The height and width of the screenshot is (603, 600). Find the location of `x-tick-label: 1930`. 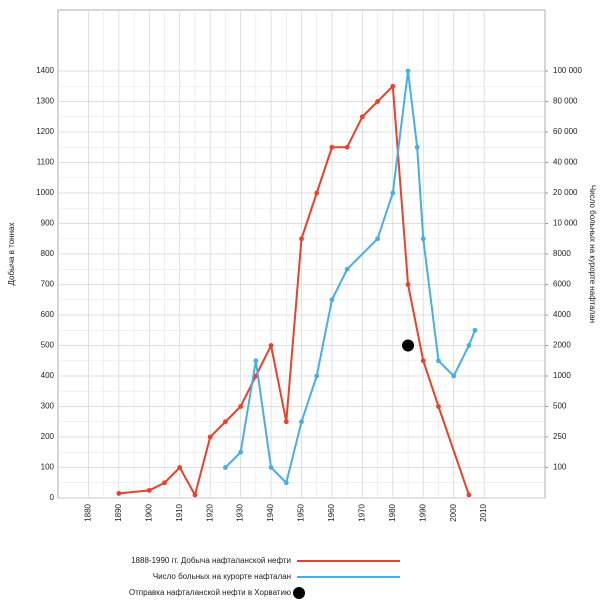

x-tick-label: 1930 is located at coordinates (240, 512).